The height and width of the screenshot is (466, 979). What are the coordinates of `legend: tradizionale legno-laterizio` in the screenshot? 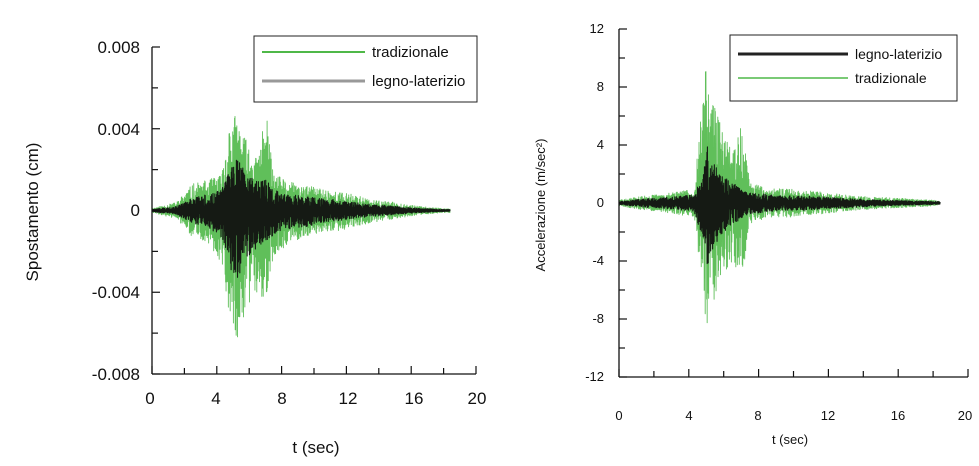 It's located at (365, 69).